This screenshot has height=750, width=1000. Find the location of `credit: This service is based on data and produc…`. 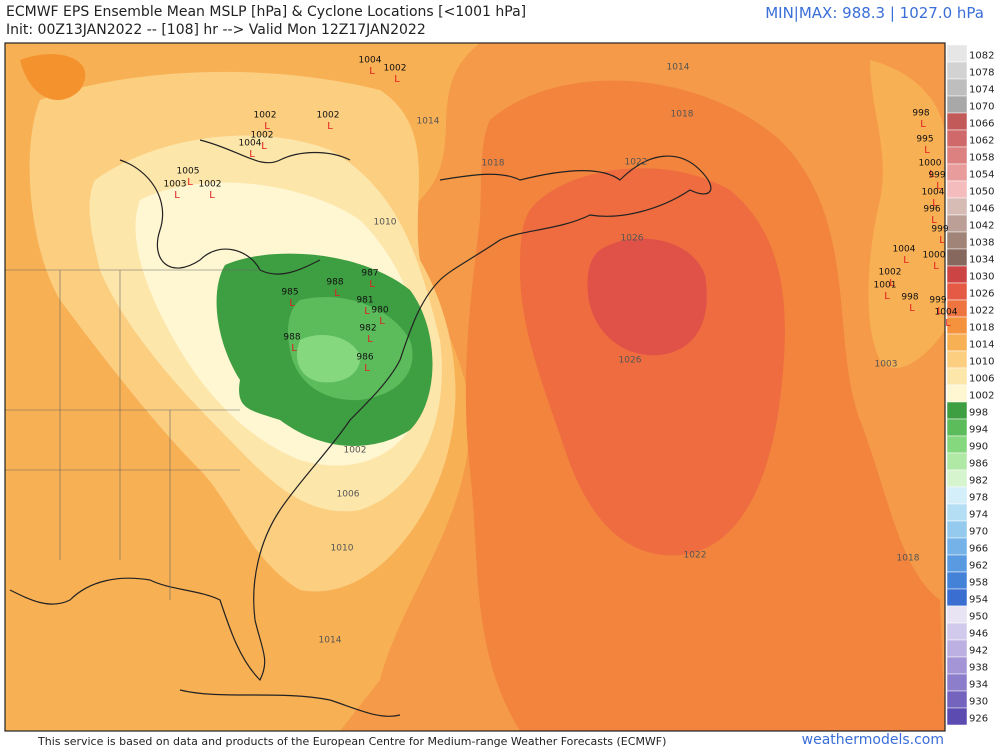

credit: This service is based on data and produc… is located at coordinates (352, 741).